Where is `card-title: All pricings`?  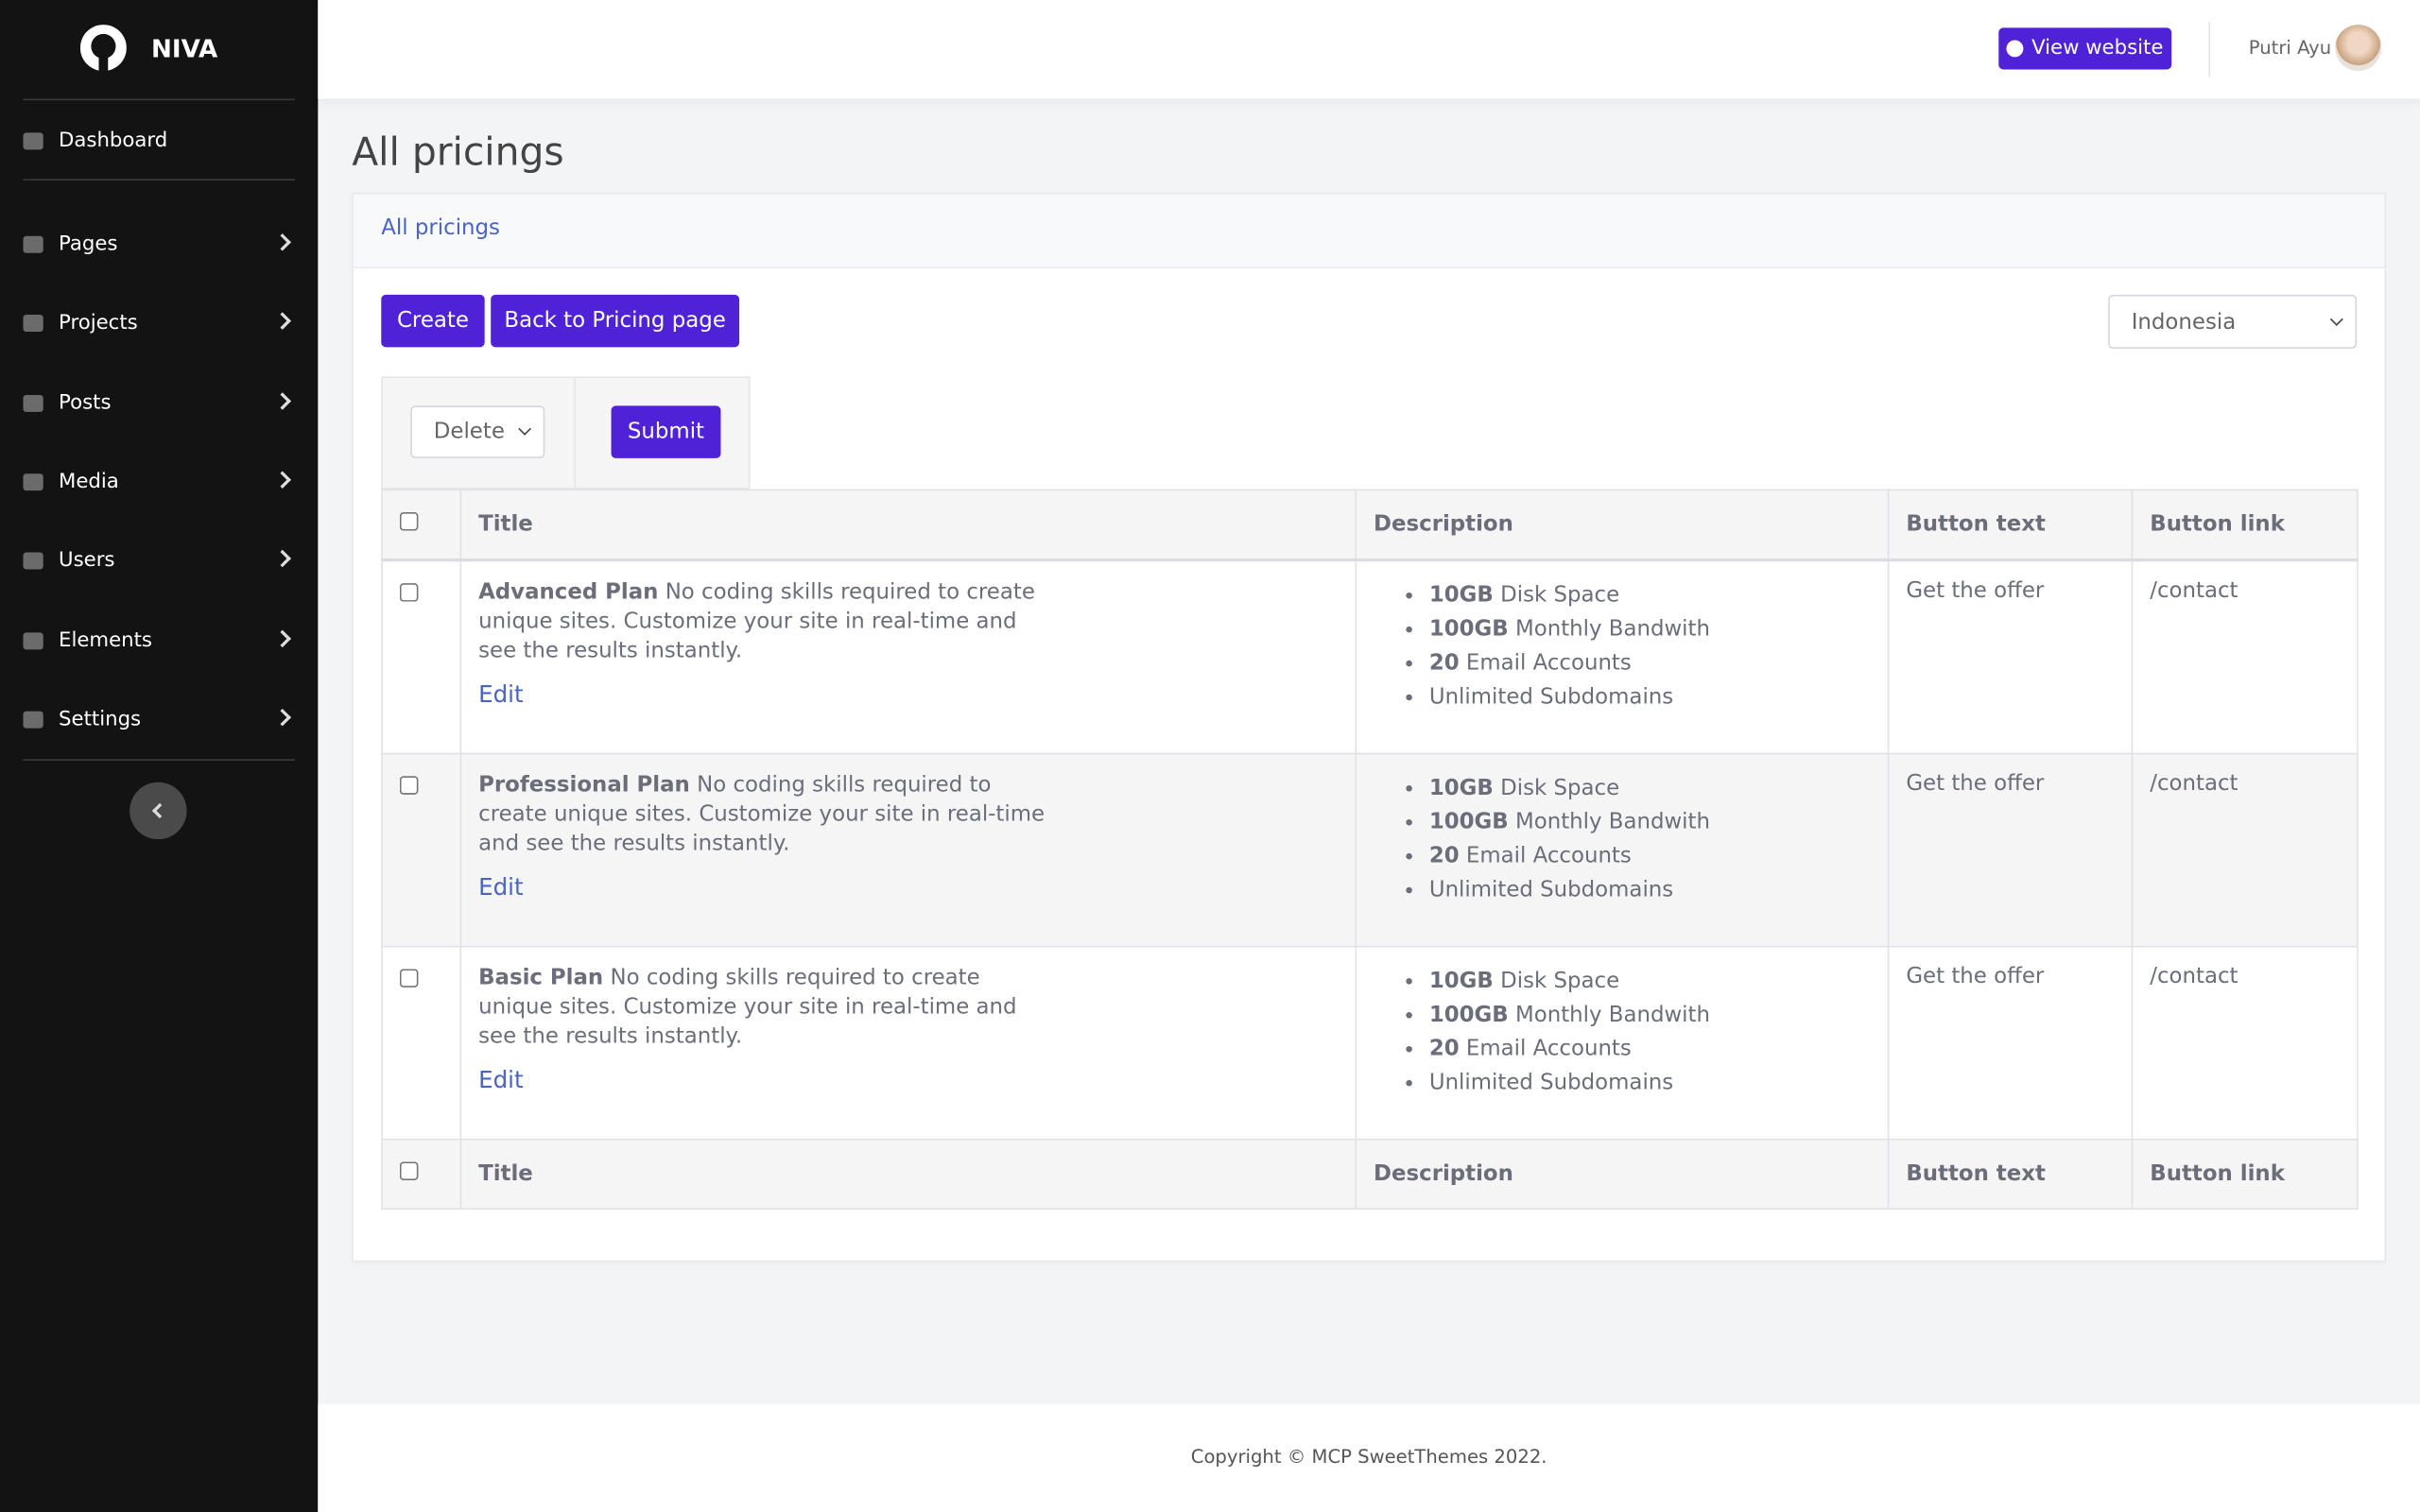
card-title: All pricings is located at coordinates (440, 228).